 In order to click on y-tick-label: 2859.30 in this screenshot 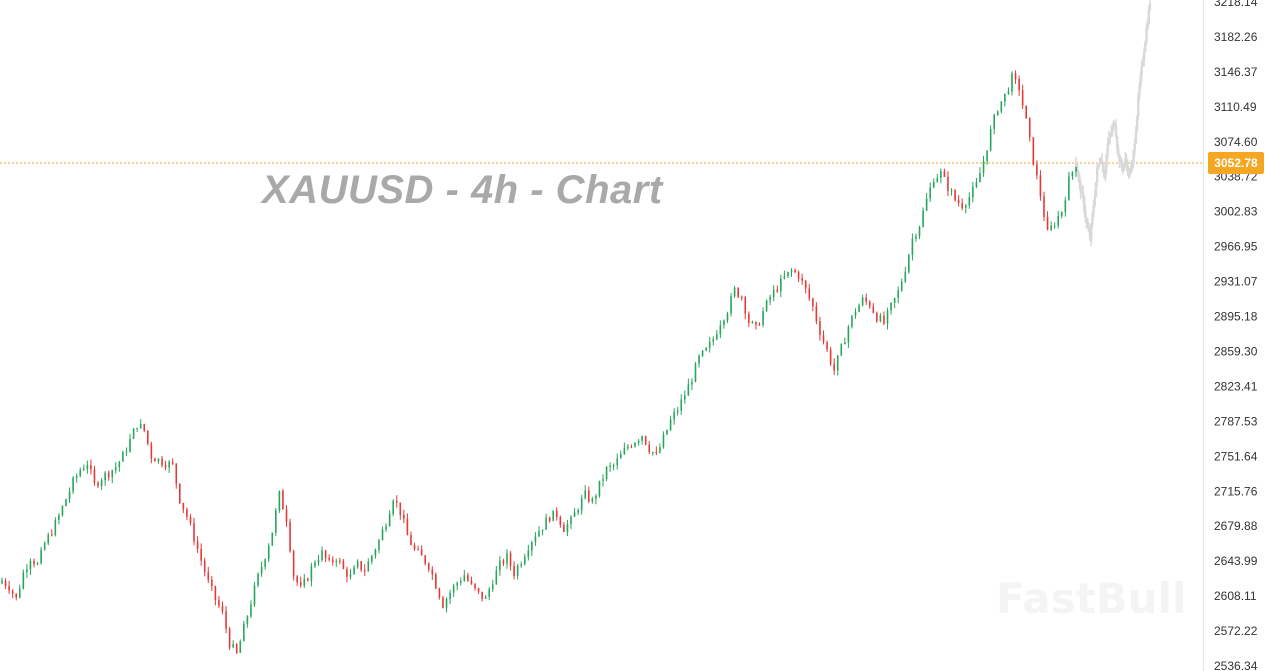, I will do `click(1236, 351)`.